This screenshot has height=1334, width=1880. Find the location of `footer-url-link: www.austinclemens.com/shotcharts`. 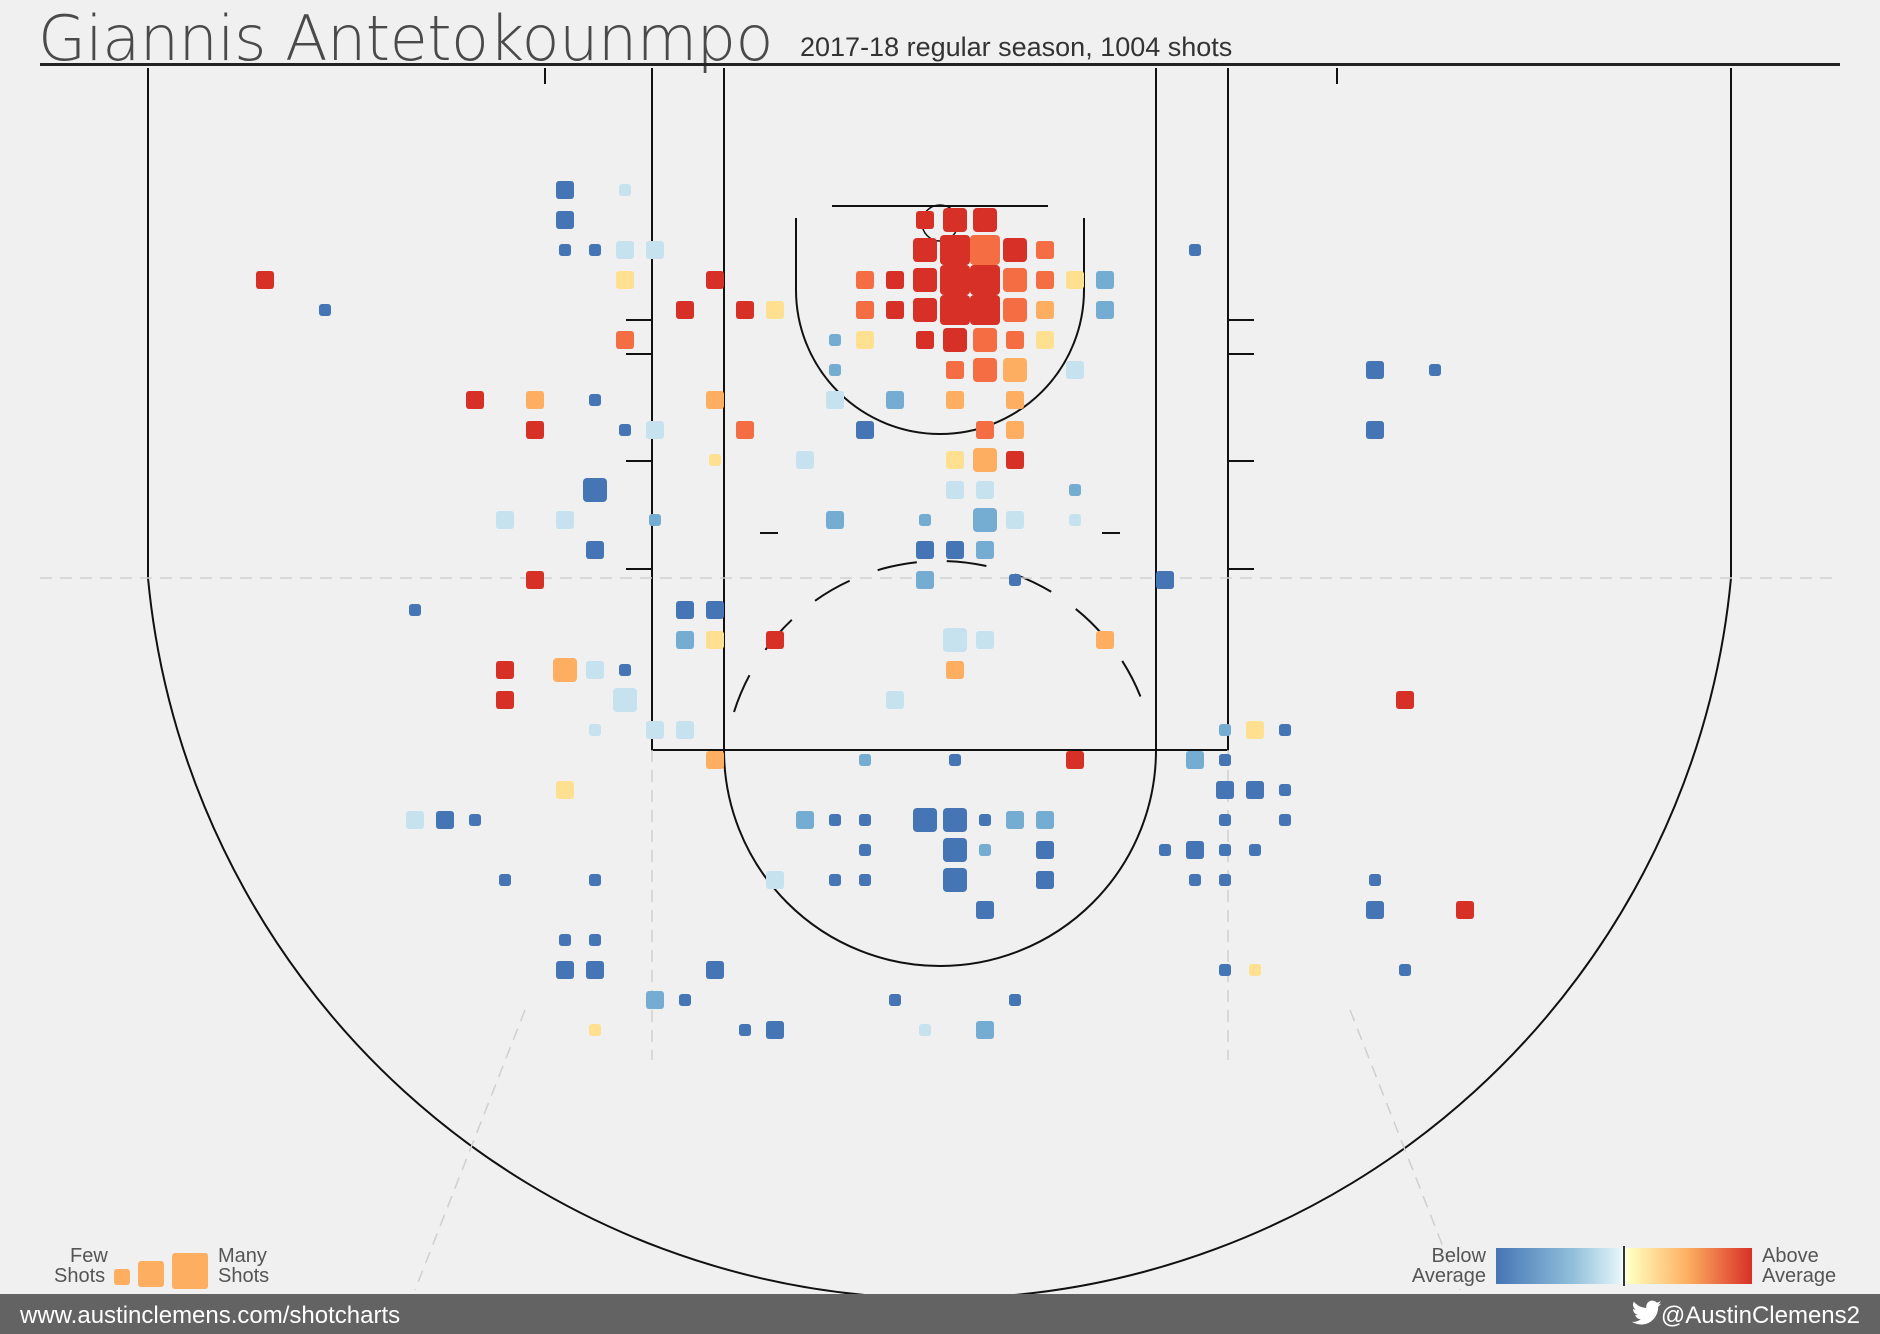

footer-url-link: www.austinclemens.com/shotcharts is located at coordinates (210, 1316).